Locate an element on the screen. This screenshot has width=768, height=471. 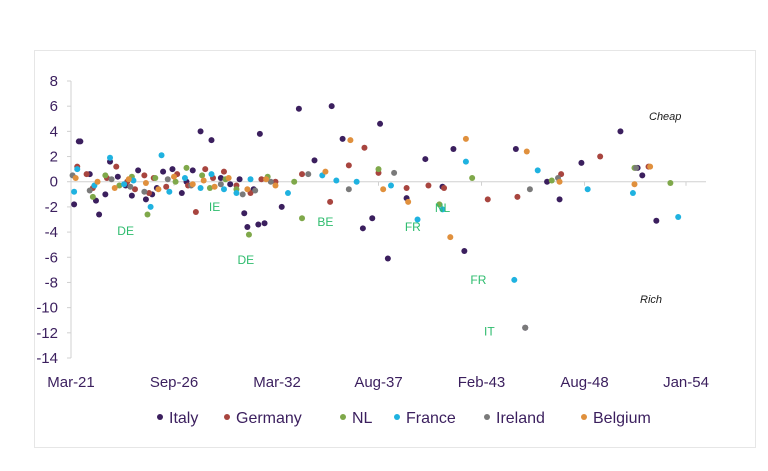
rich-label: Rich is located at coordinates (651, 300).